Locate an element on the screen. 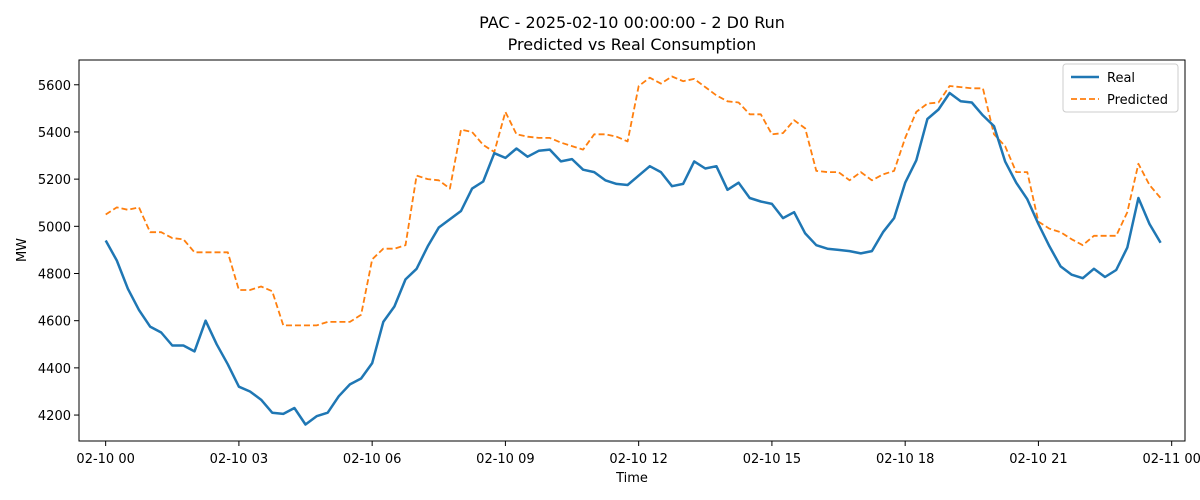 The height and width of the screenshot is (500, 1200). y-tick-label: 5200 is located at coordinates (54, 180).